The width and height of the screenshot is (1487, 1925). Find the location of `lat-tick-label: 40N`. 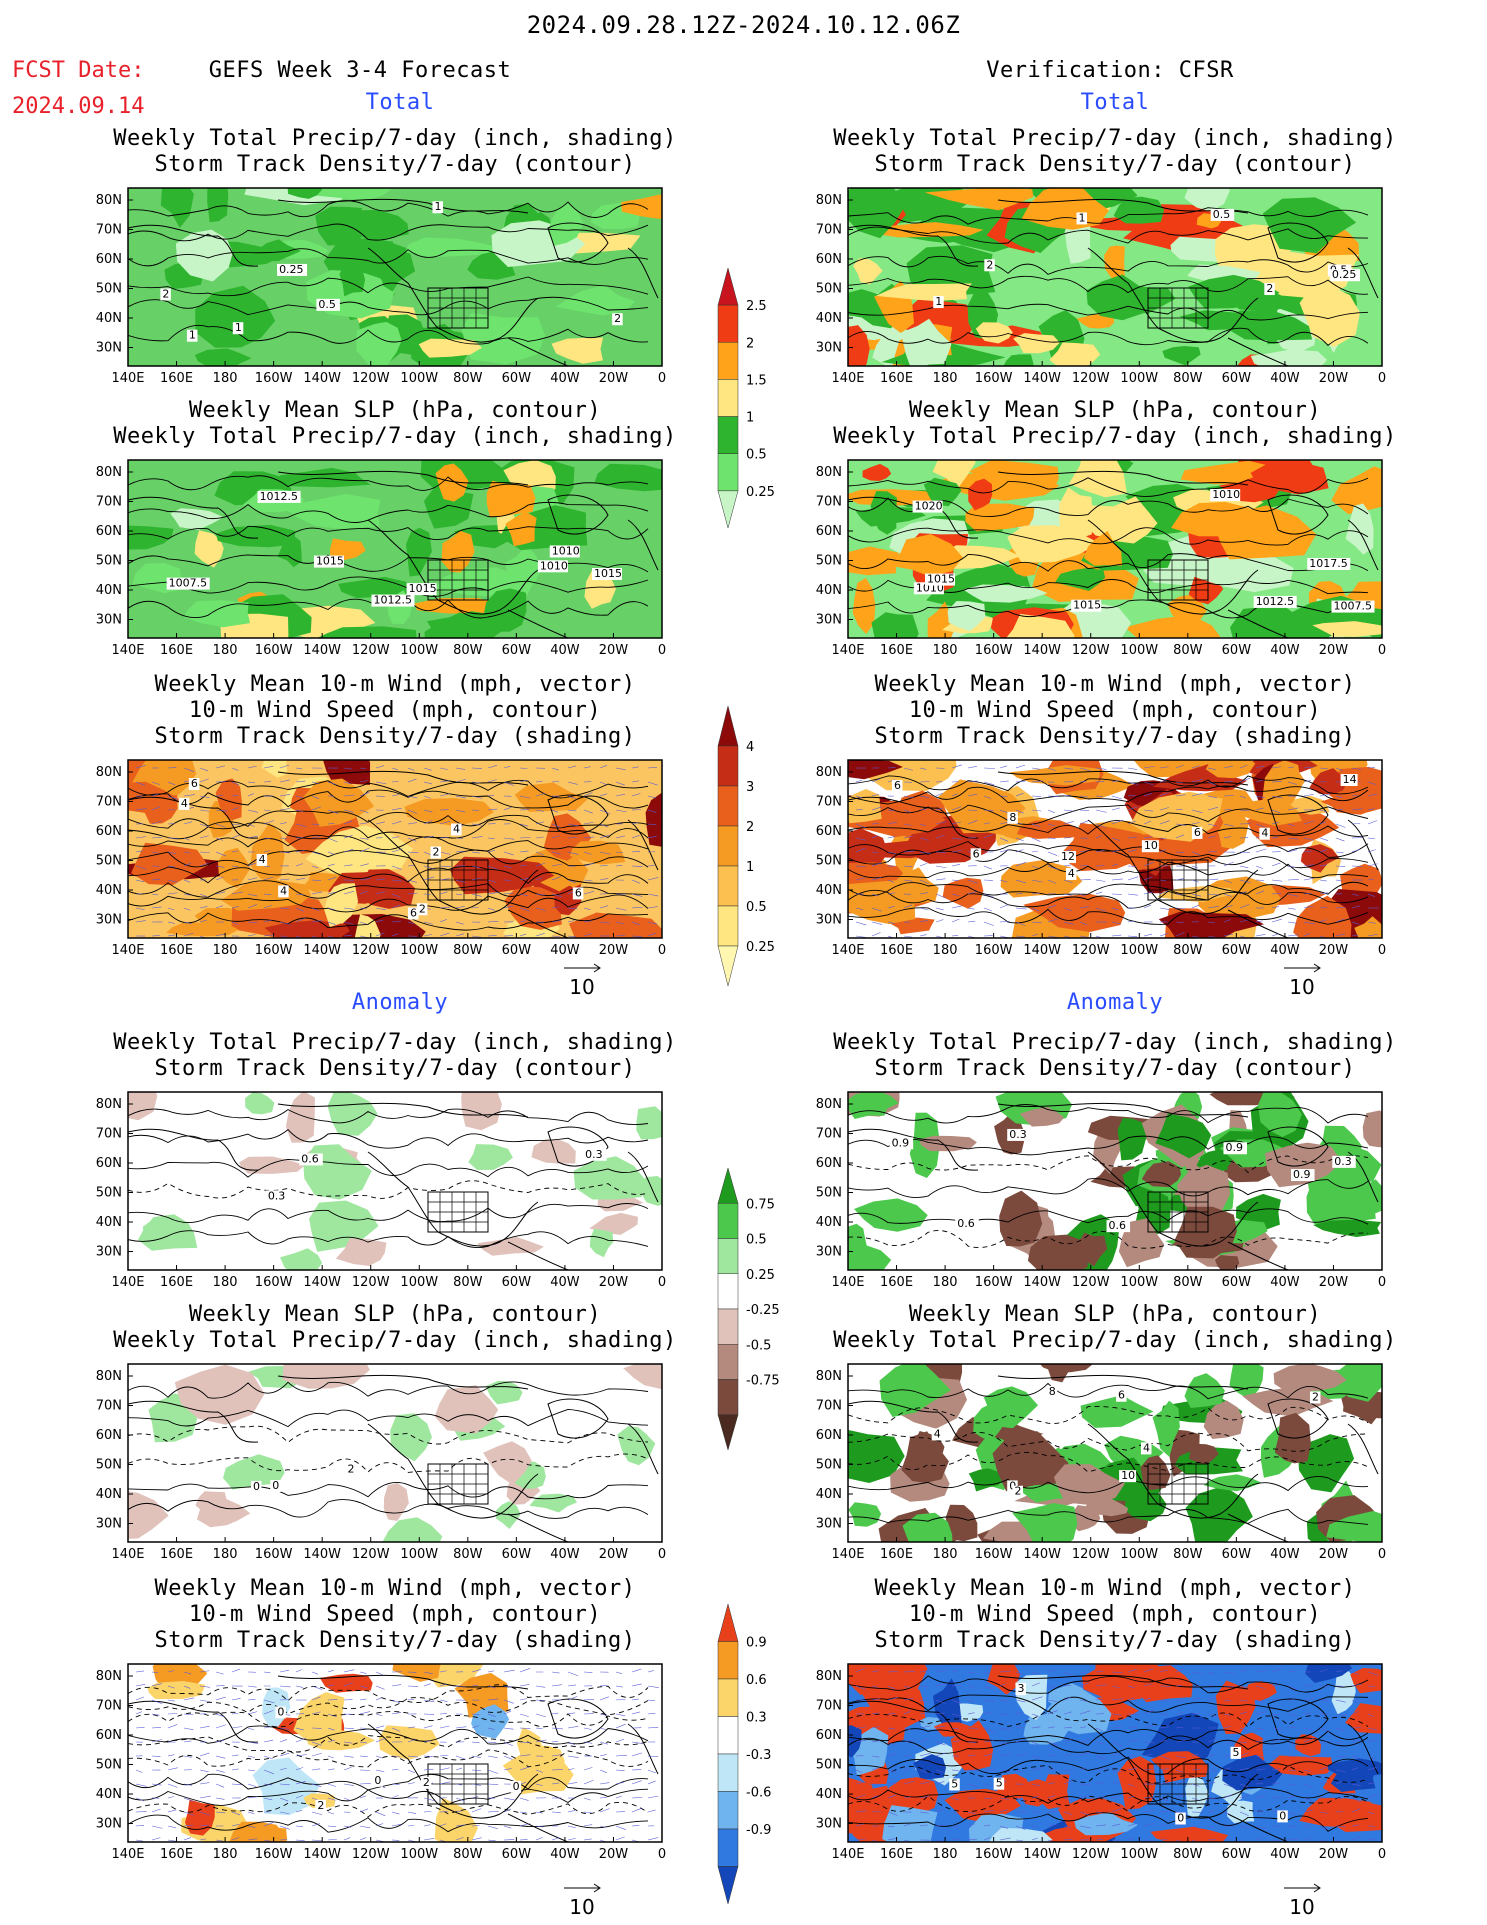

lat-tick-label: 40N is located at coordinates (829, 590).